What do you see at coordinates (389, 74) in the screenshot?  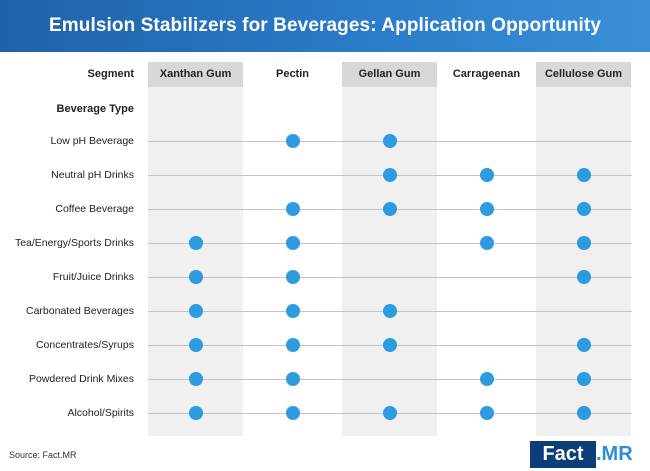 I see `column-header: Gellan Gum` at bounding box center [389, 74].